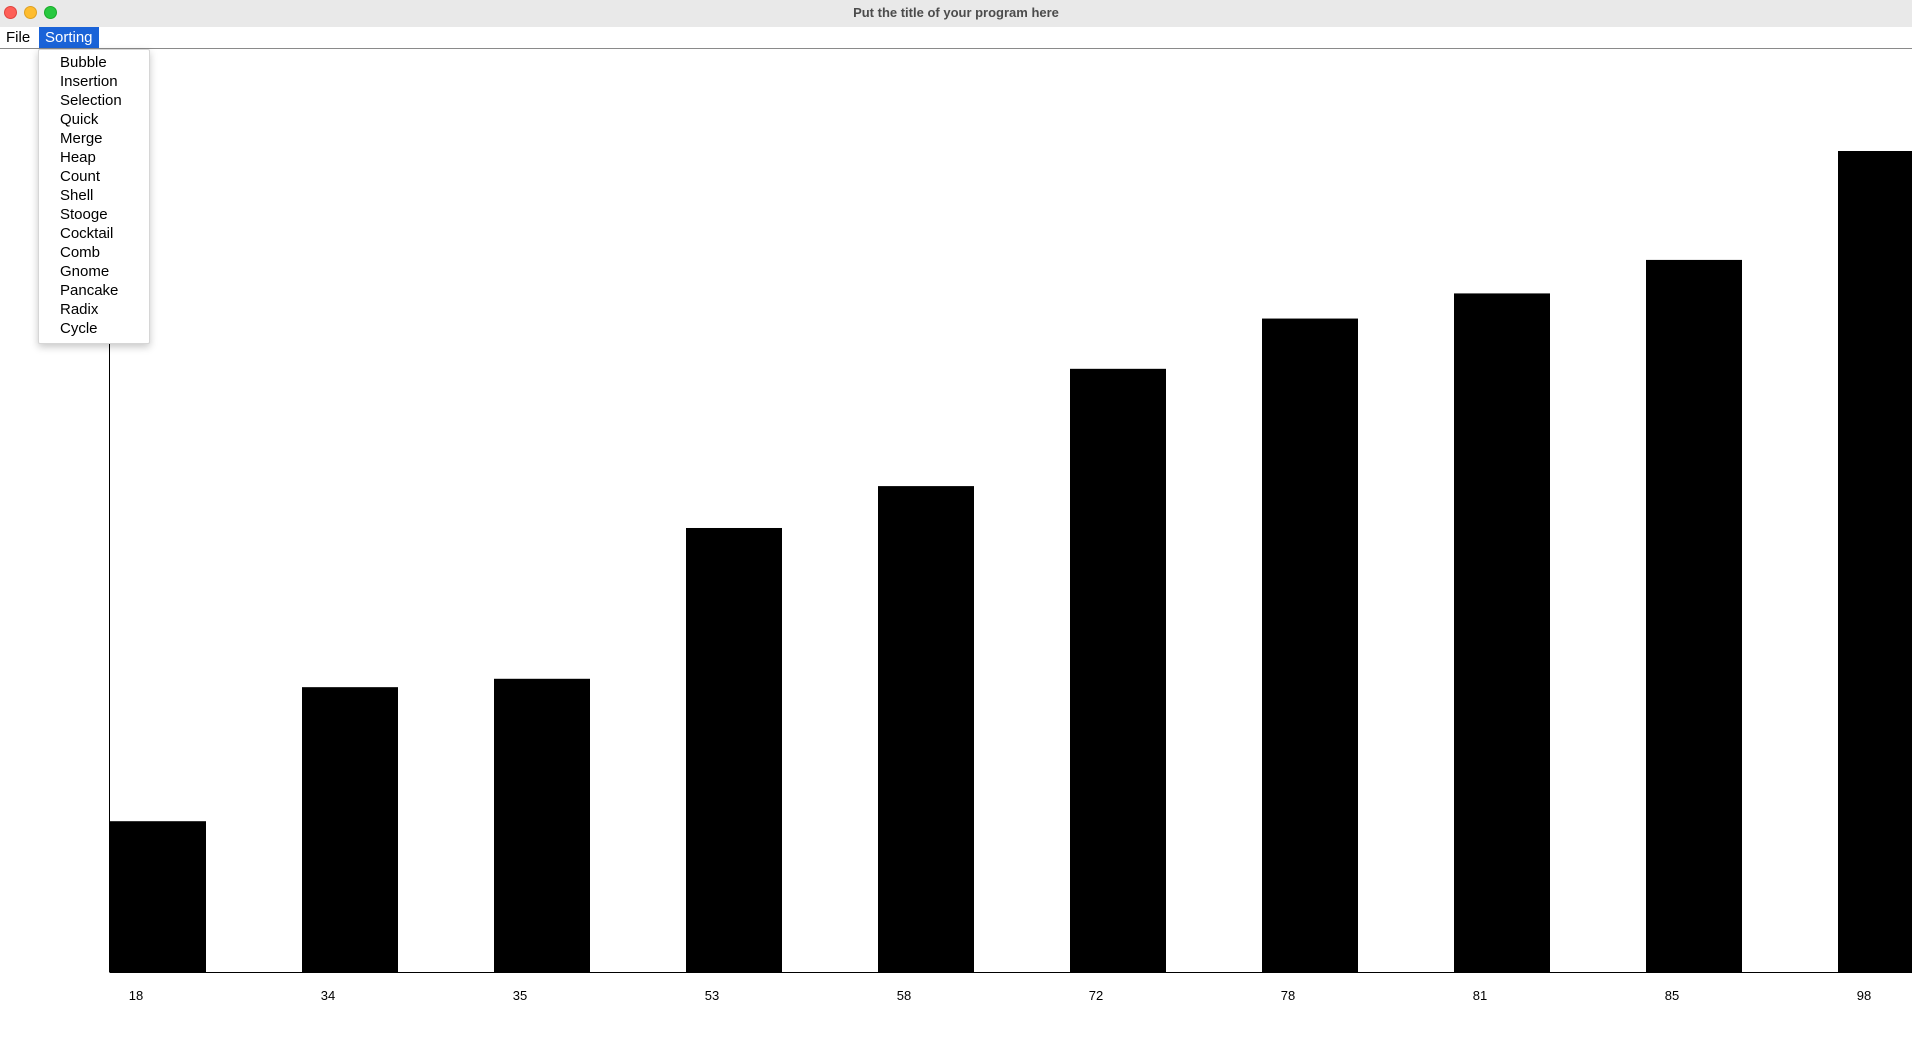 This screenshot has width=1912, height=1053. Describe the element at coordinates (1672, 995) in the screenshot. I see `x-tick-label-85: 85` at that location.